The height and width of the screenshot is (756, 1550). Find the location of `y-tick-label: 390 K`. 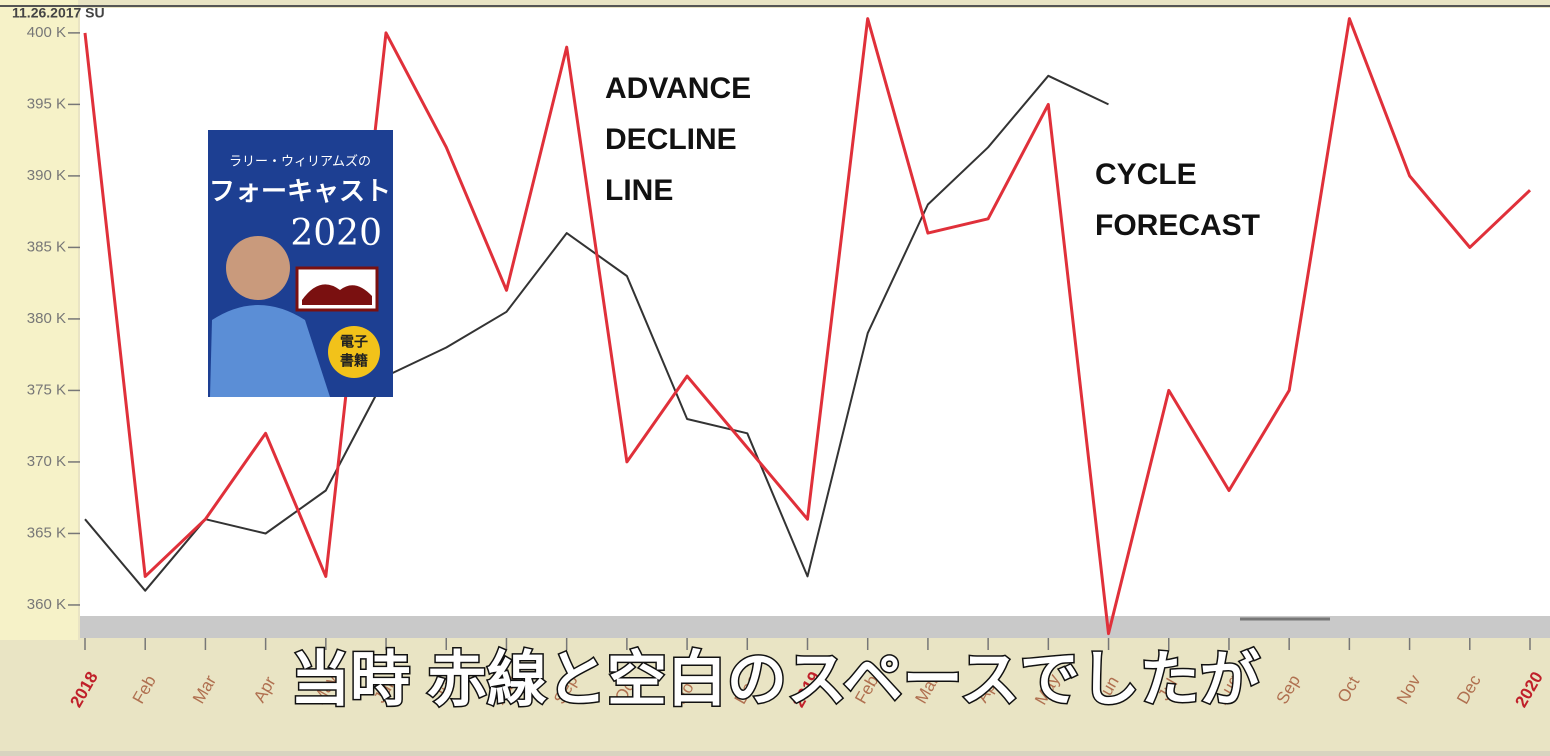

y-tick-label: 390 K is located at coordinates (46, 175).